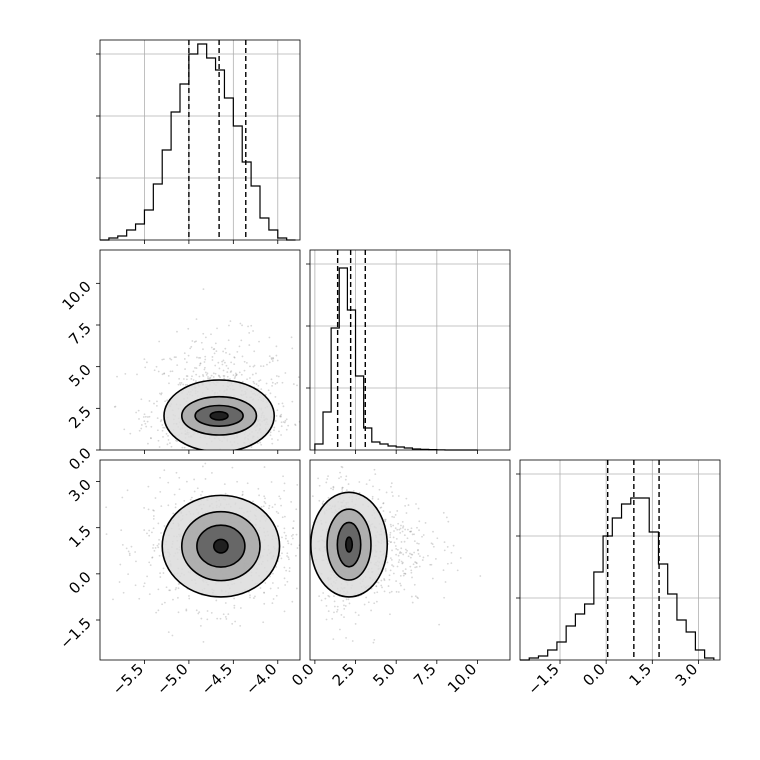 This screenshot has width=760, height=760. I want to click on x-p2-tick-label: 2.5, so click(344, 675).